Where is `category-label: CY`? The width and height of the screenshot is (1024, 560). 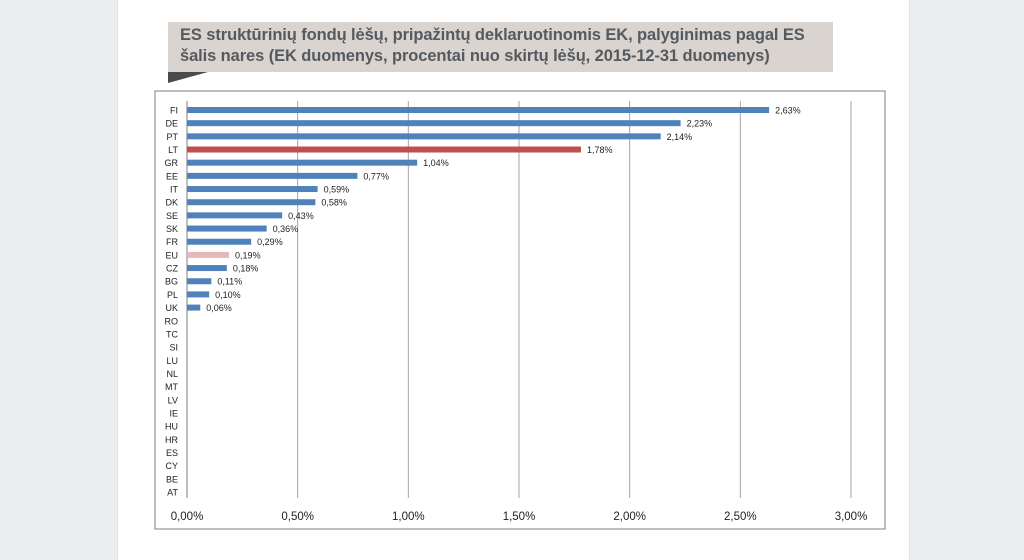 category-label: CY is located at coordinates (171, 466).